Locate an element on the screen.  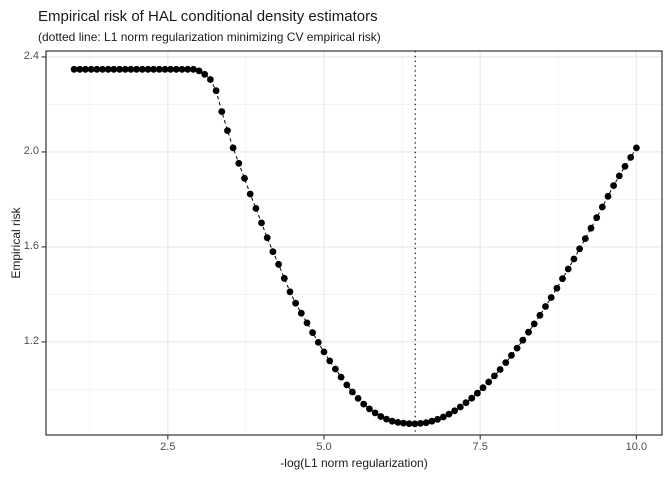
y-tick-label: 1.6 is located at coordinates (31, 246).